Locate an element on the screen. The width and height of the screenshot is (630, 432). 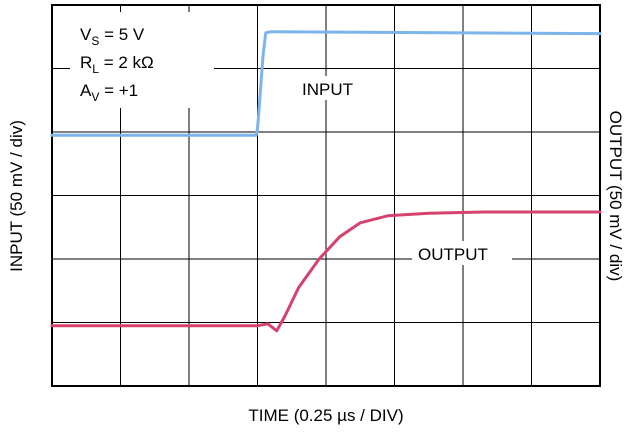
annotation-background is located at coordinates (142, 60).